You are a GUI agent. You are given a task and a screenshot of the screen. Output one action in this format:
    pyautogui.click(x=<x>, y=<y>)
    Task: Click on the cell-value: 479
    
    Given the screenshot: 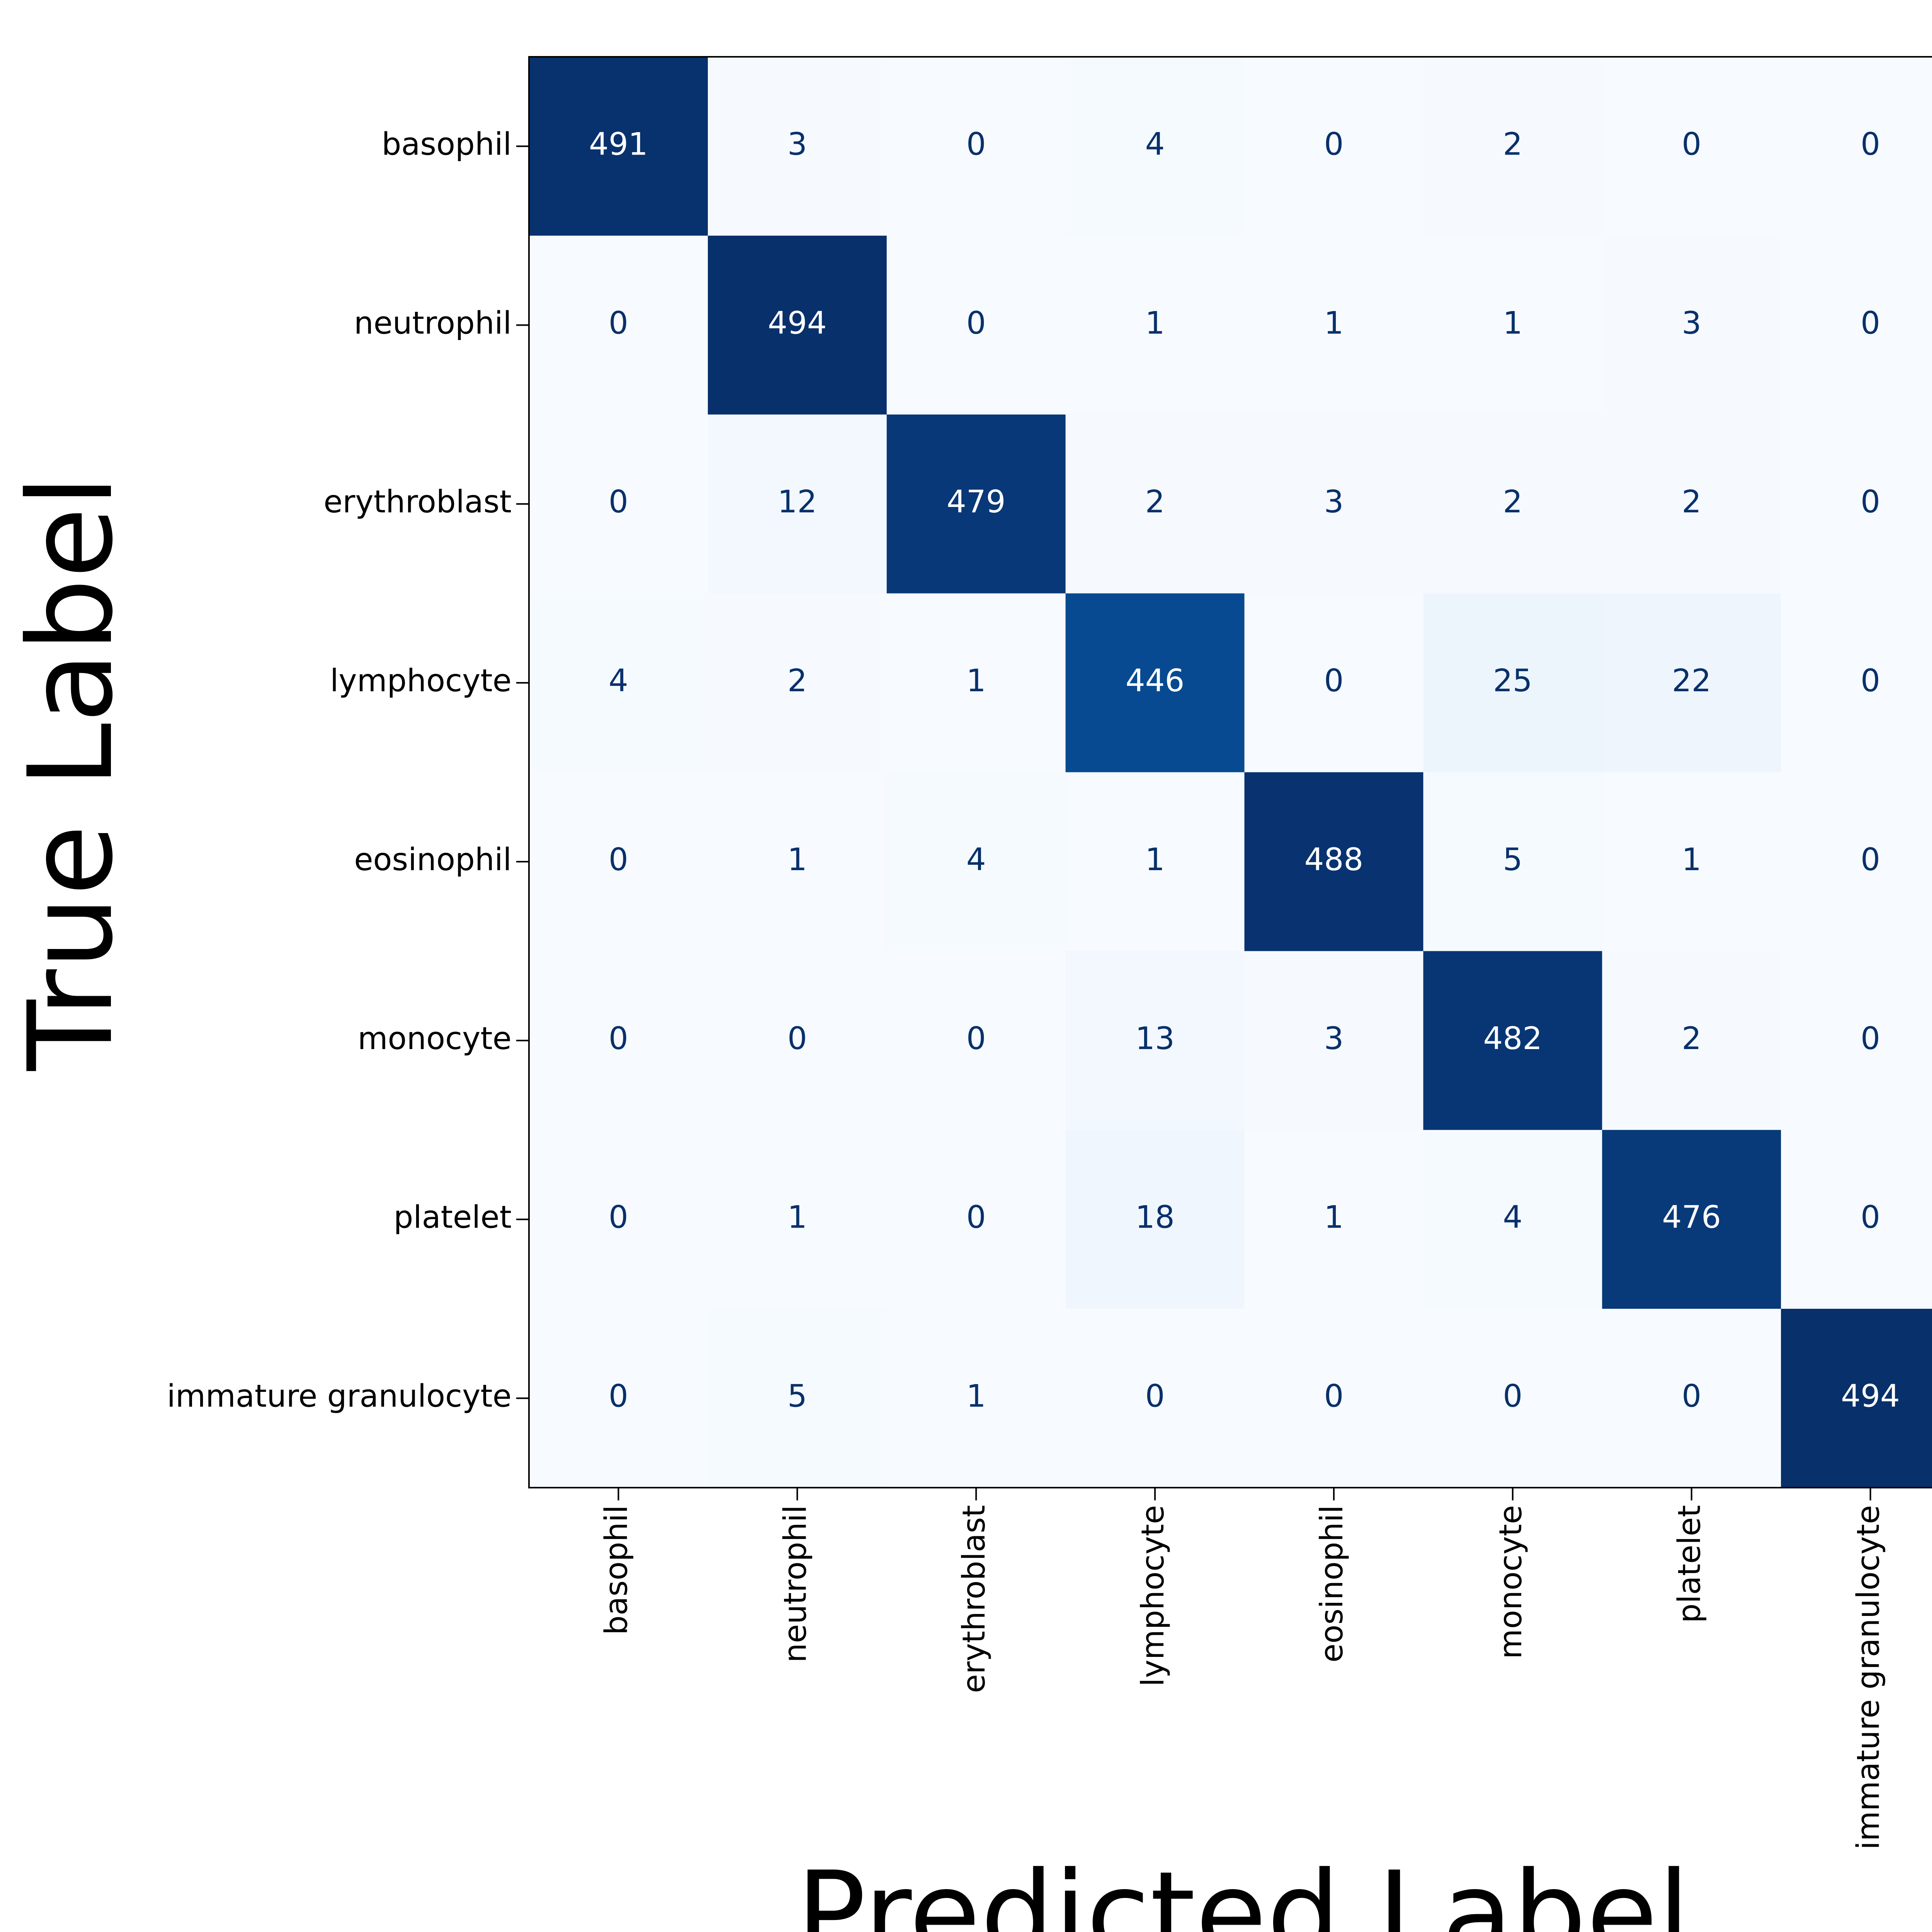 What is the action you would take?
    pyautogui.click(x=977, y=502)
    